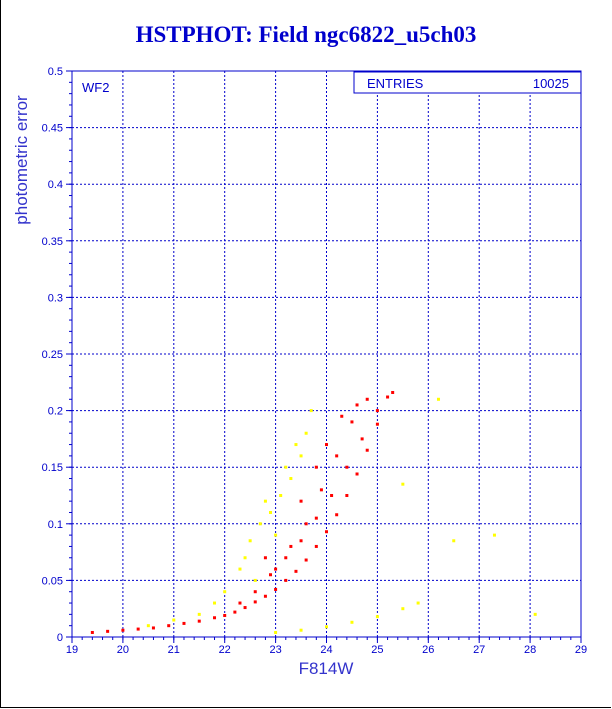 This screenshot has width=612, height=709. I want to click on x-tick-label: 22, so click(225, 650).